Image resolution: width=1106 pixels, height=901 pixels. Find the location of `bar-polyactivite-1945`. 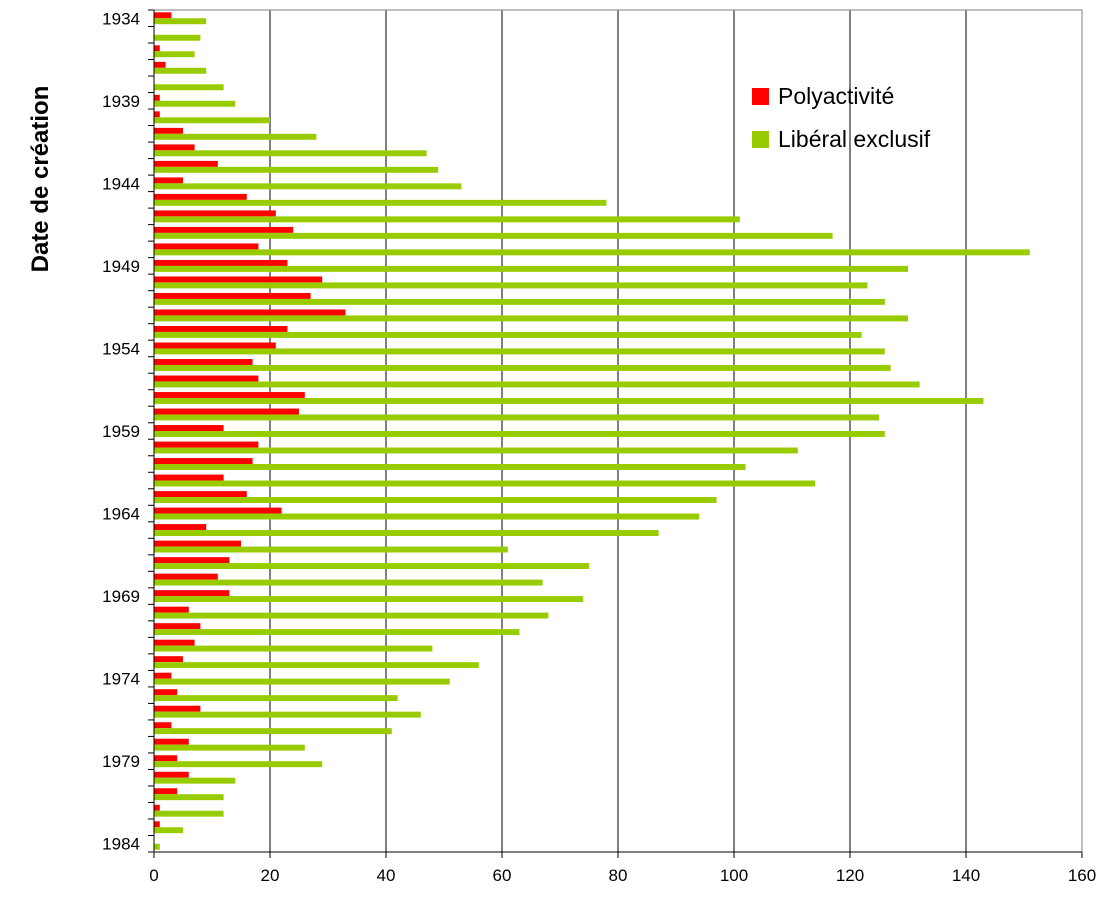

bar-polyactivite-1945 is located at coordinates (200, 196).